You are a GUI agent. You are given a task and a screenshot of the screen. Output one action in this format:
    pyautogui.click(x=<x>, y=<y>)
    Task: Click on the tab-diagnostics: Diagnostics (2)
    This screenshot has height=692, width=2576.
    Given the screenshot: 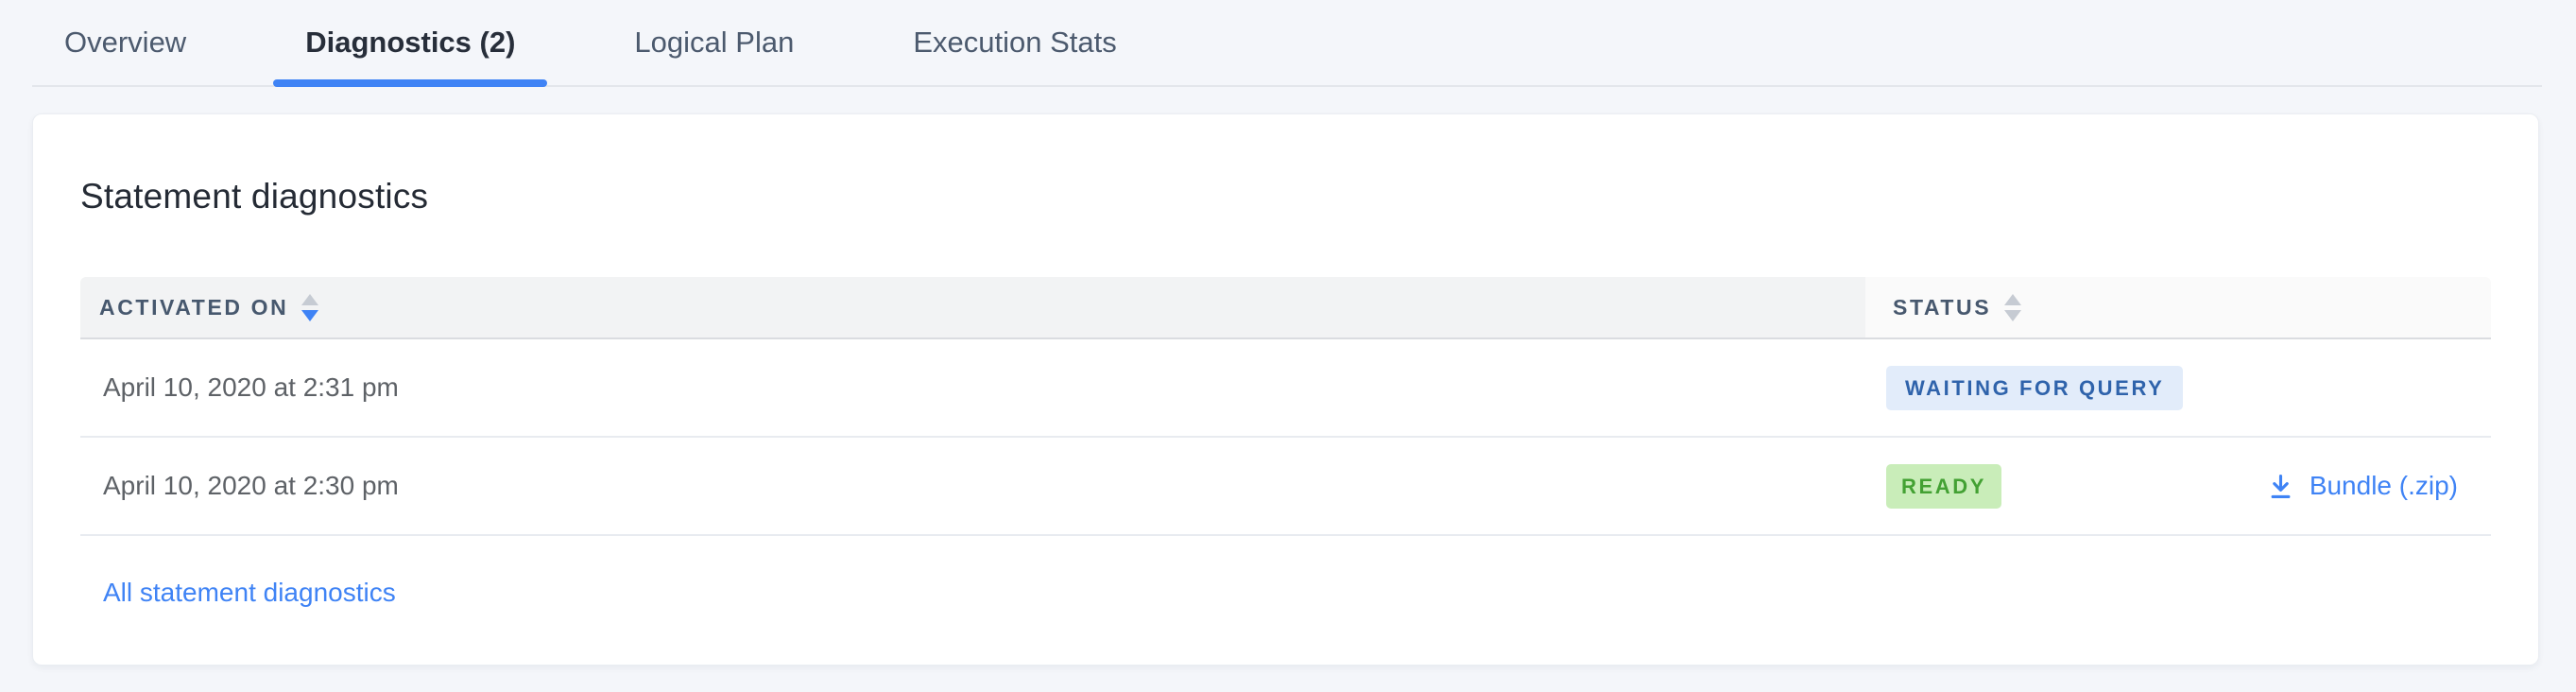 What is the action you would take?
    pyautogui.click(x=410, y=44)
    